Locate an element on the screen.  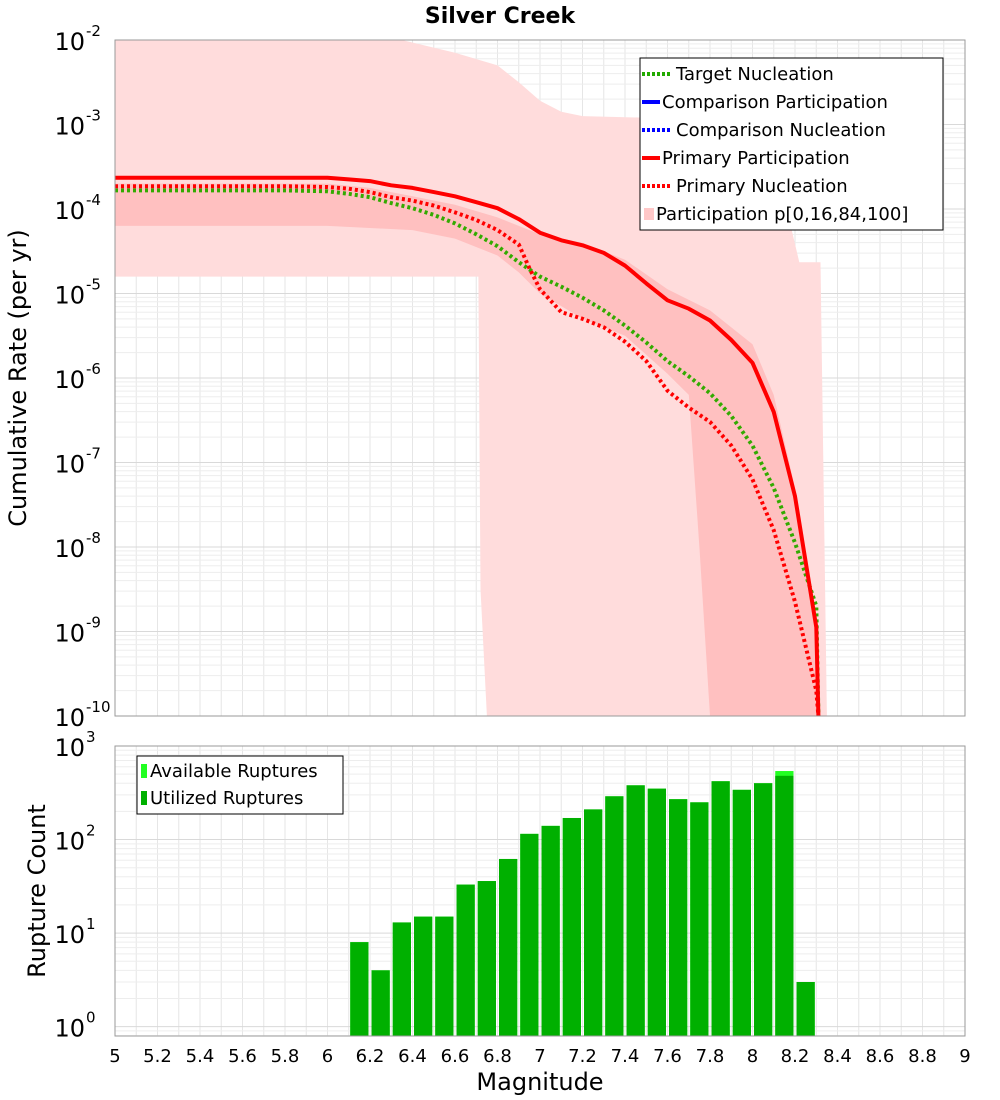
x-tick-label: 5.6 is located at coordinates (242, 1056).